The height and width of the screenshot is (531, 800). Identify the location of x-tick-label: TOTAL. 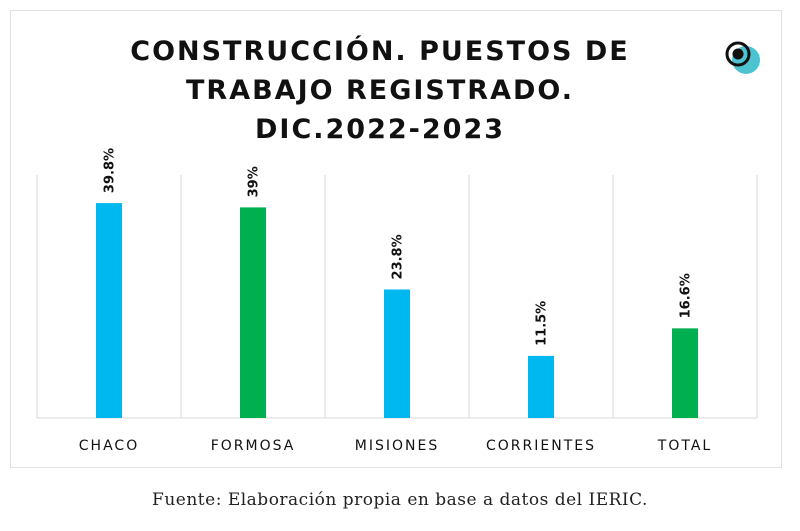
(684, 446).